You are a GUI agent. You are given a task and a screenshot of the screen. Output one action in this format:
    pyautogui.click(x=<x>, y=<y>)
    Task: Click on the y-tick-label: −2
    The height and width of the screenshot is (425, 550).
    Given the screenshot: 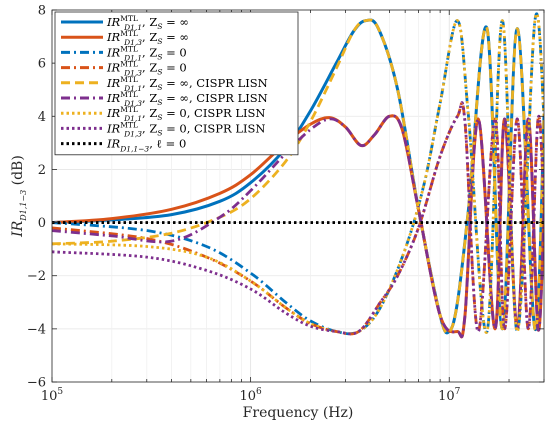 What is the action you would take?
    pyautogui.click(x=36, y=276)
    